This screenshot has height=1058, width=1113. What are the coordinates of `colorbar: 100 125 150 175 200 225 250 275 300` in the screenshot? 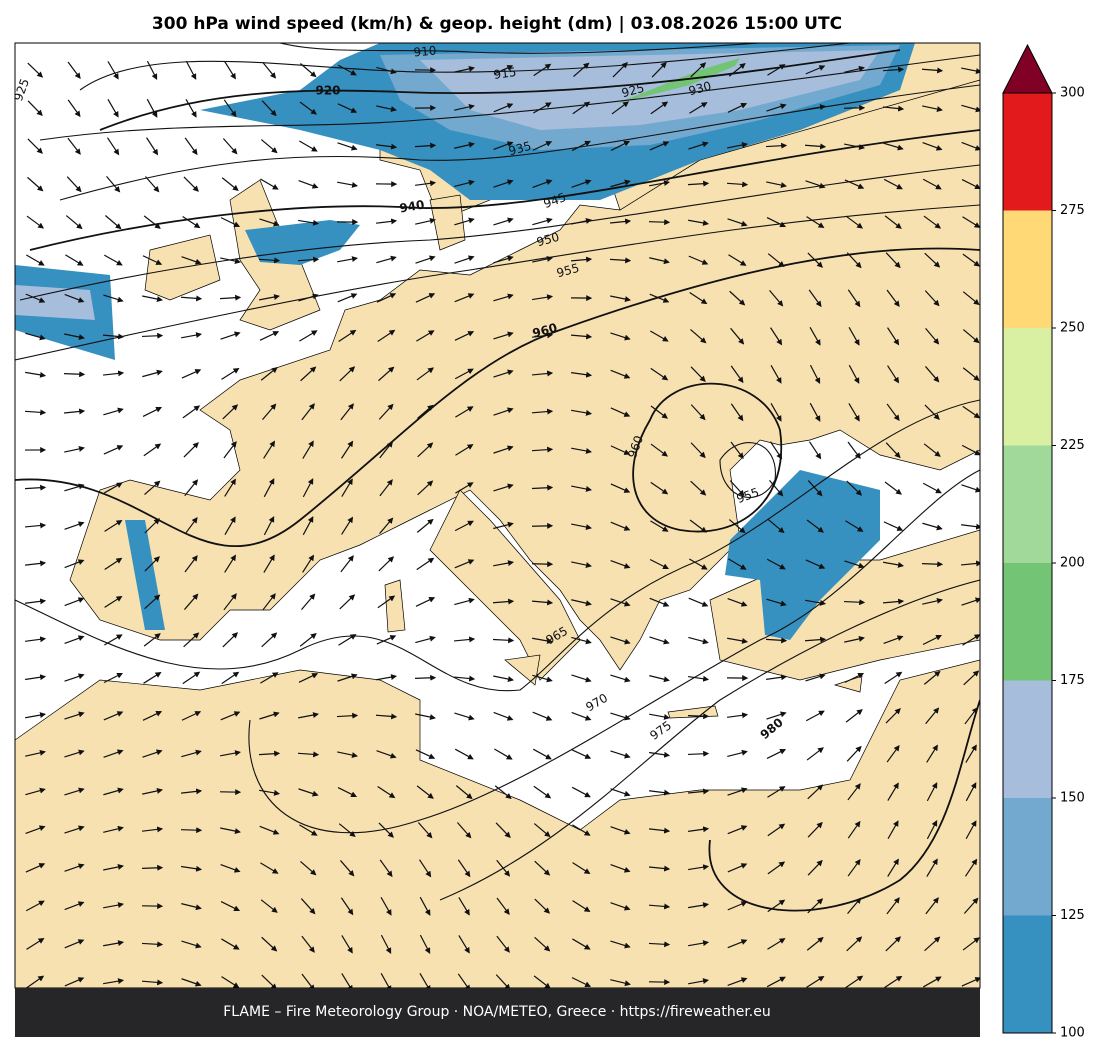 It's located at (1043, 542).